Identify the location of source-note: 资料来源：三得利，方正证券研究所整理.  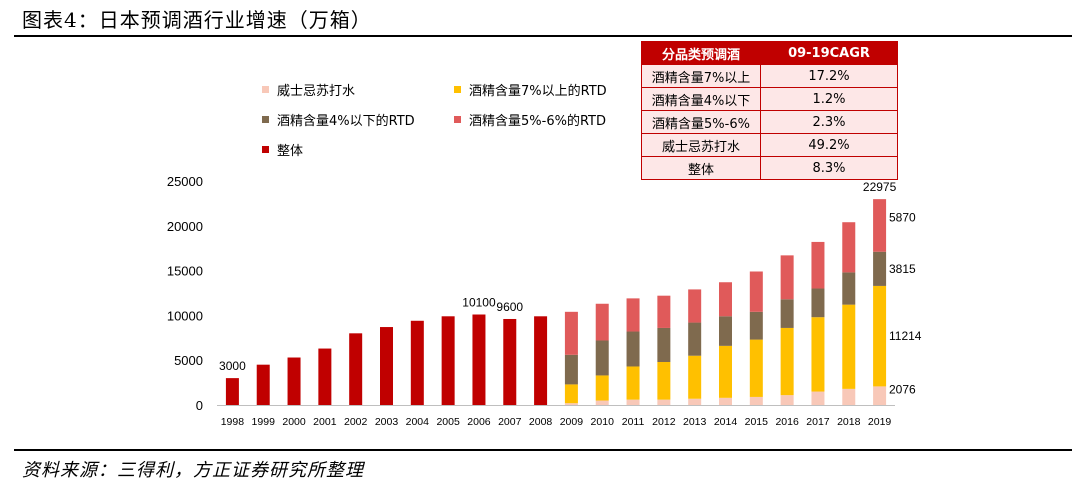
(193, 470).